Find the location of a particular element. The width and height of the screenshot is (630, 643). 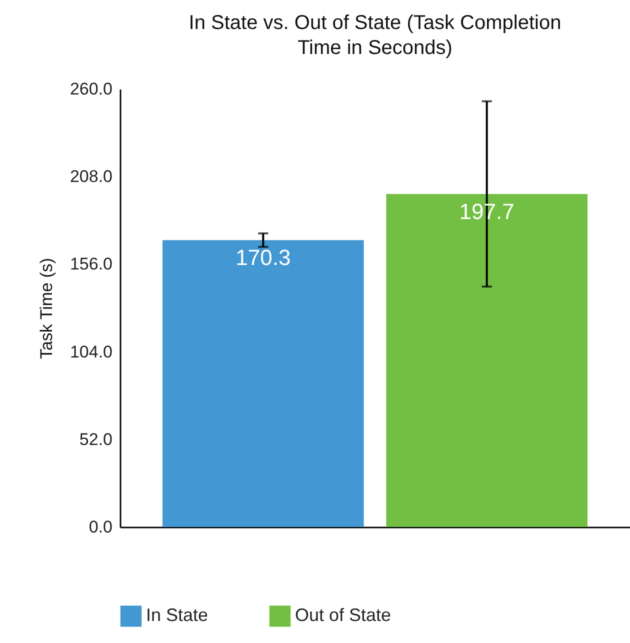

legend-label: Out of State is located at coordinates (343, 615).